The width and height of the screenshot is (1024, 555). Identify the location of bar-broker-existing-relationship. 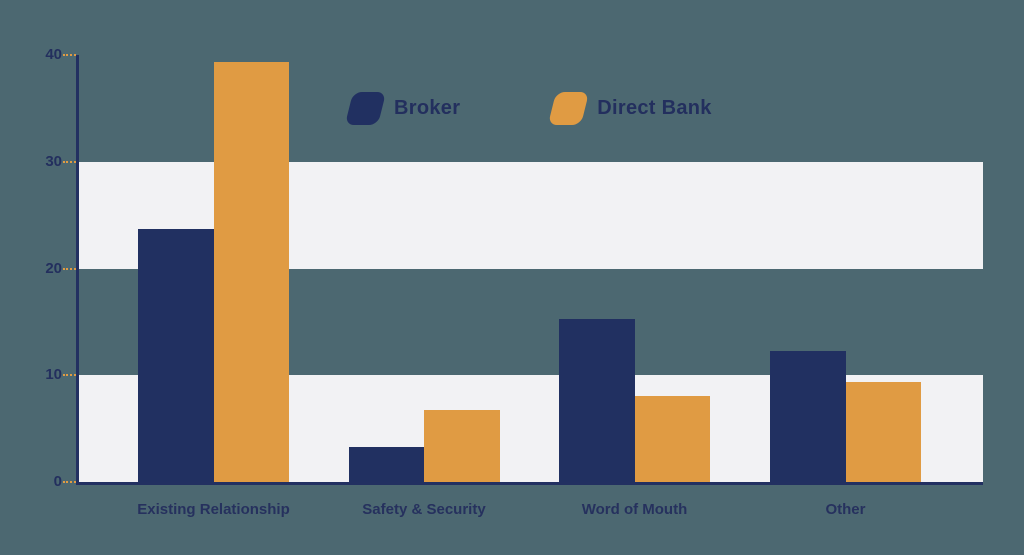
(176, 355).